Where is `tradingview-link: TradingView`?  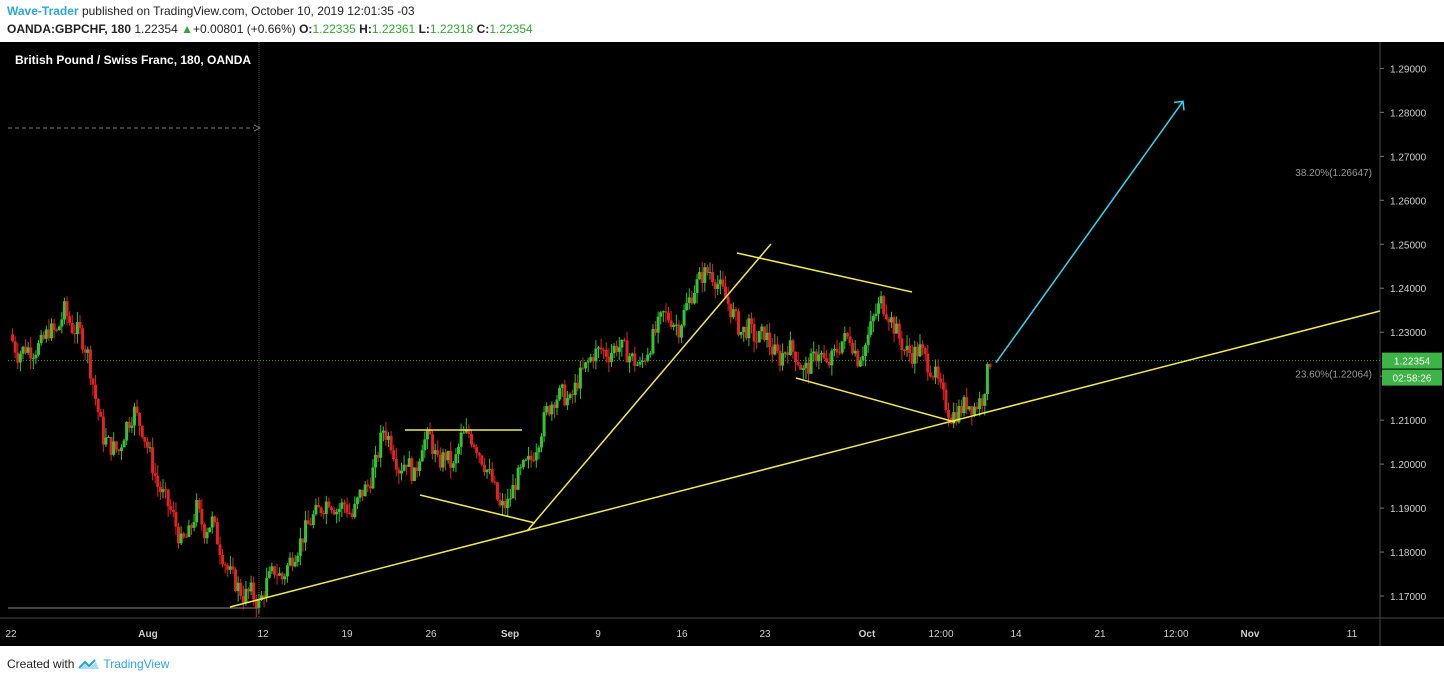 tradingview-link: TradingView is located at coordinates (136, 664).